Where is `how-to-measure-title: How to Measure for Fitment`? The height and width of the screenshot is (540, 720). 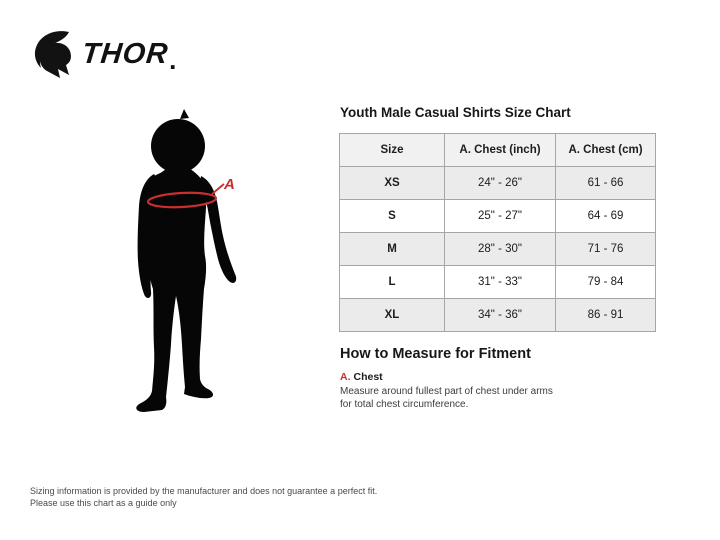
how-to-measure-title: How to Measure for Fitment is located at coordinates (435, 354).